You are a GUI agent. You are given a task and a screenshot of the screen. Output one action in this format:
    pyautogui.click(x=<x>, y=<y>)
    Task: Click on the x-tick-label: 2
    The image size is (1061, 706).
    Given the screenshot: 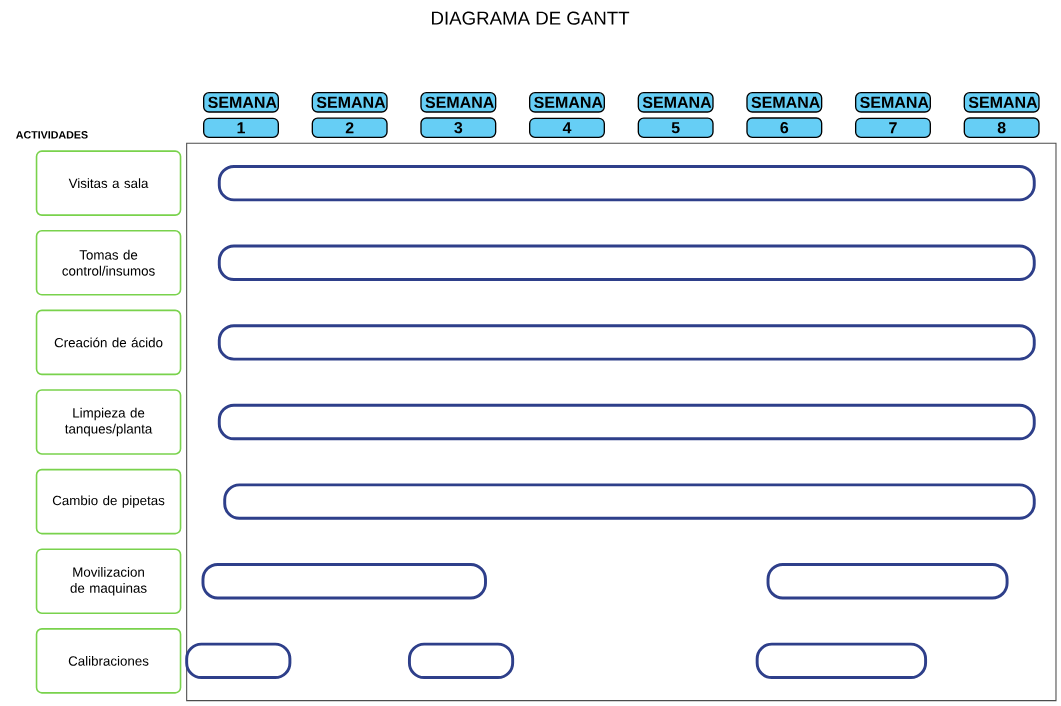 What is the action you would take?
    pyautogui.click(x=349, y=128)
    